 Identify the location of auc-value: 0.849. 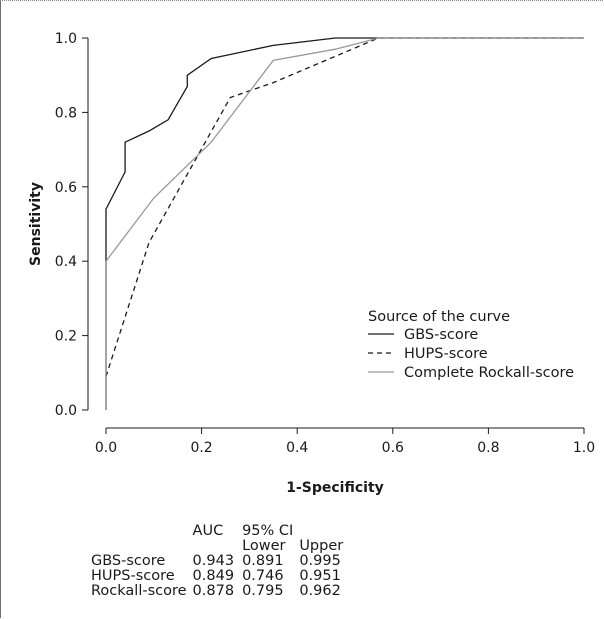
(213, 576).